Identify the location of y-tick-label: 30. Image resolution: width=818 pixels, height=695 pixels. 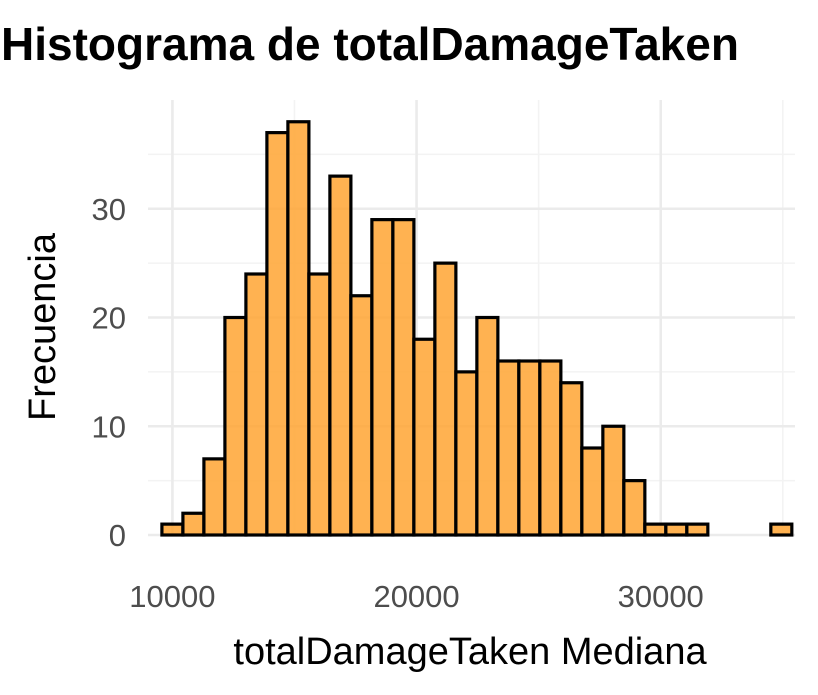
(109, 209).